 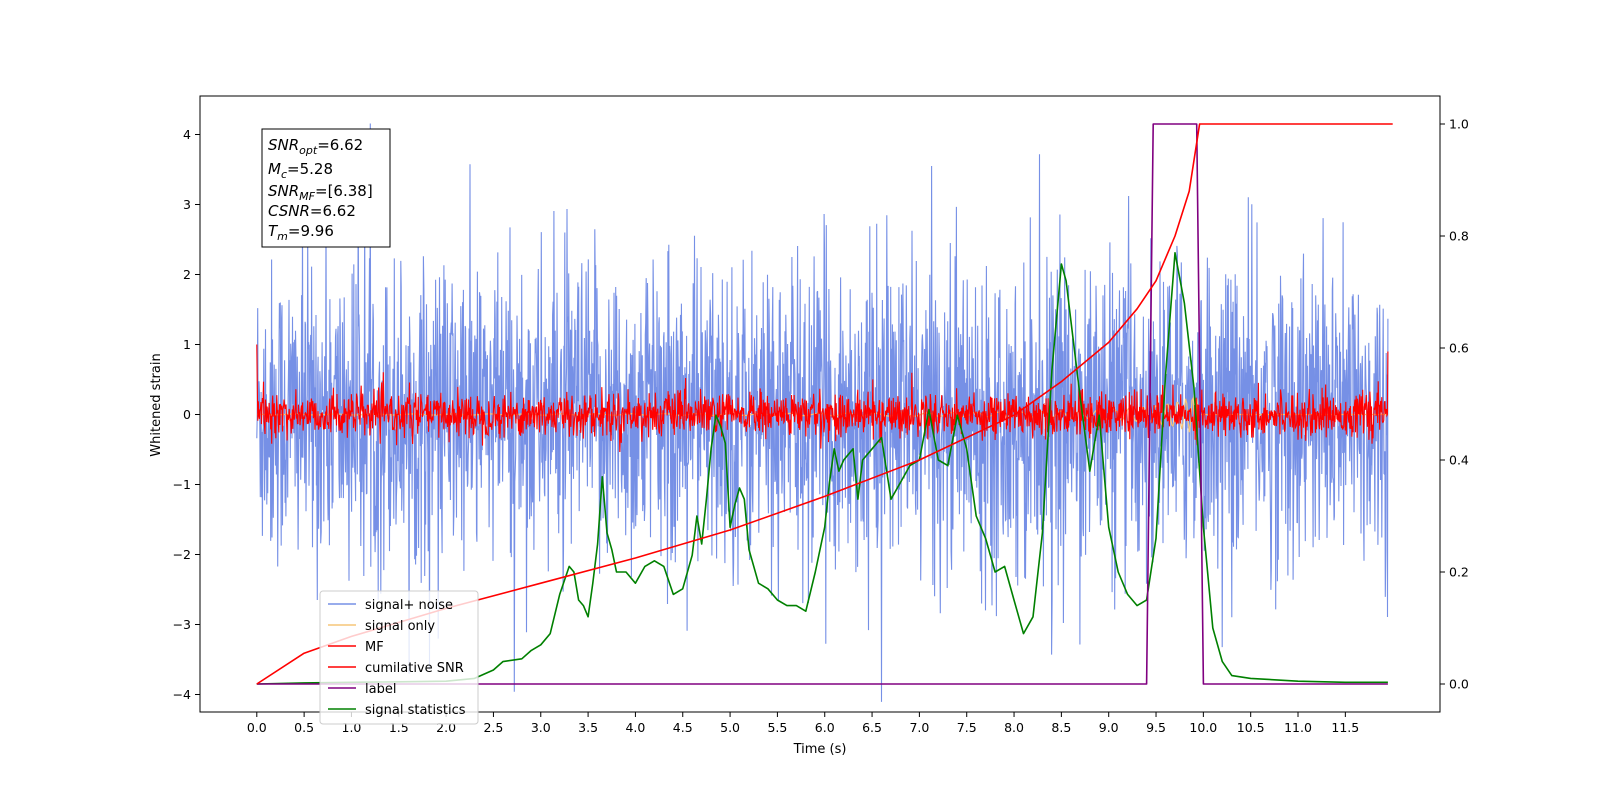 I want to click on x-tick-label: 0.5, so click(x=304, y=727).